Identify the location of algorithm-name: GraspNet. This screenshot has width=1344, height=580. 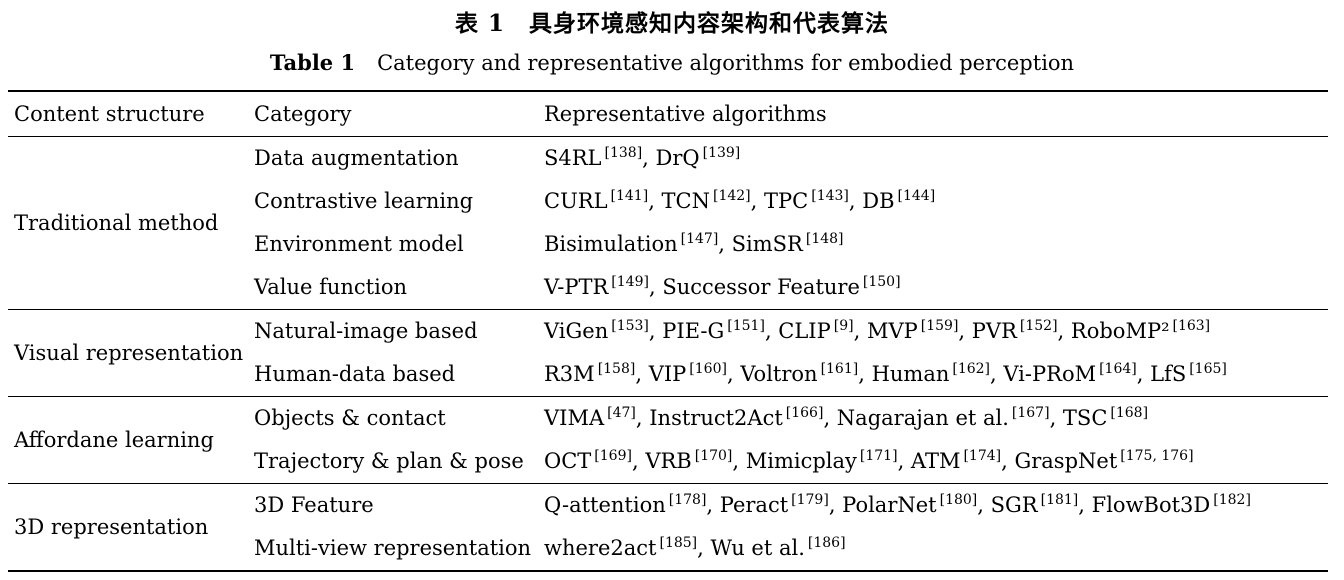
(1066, 461).